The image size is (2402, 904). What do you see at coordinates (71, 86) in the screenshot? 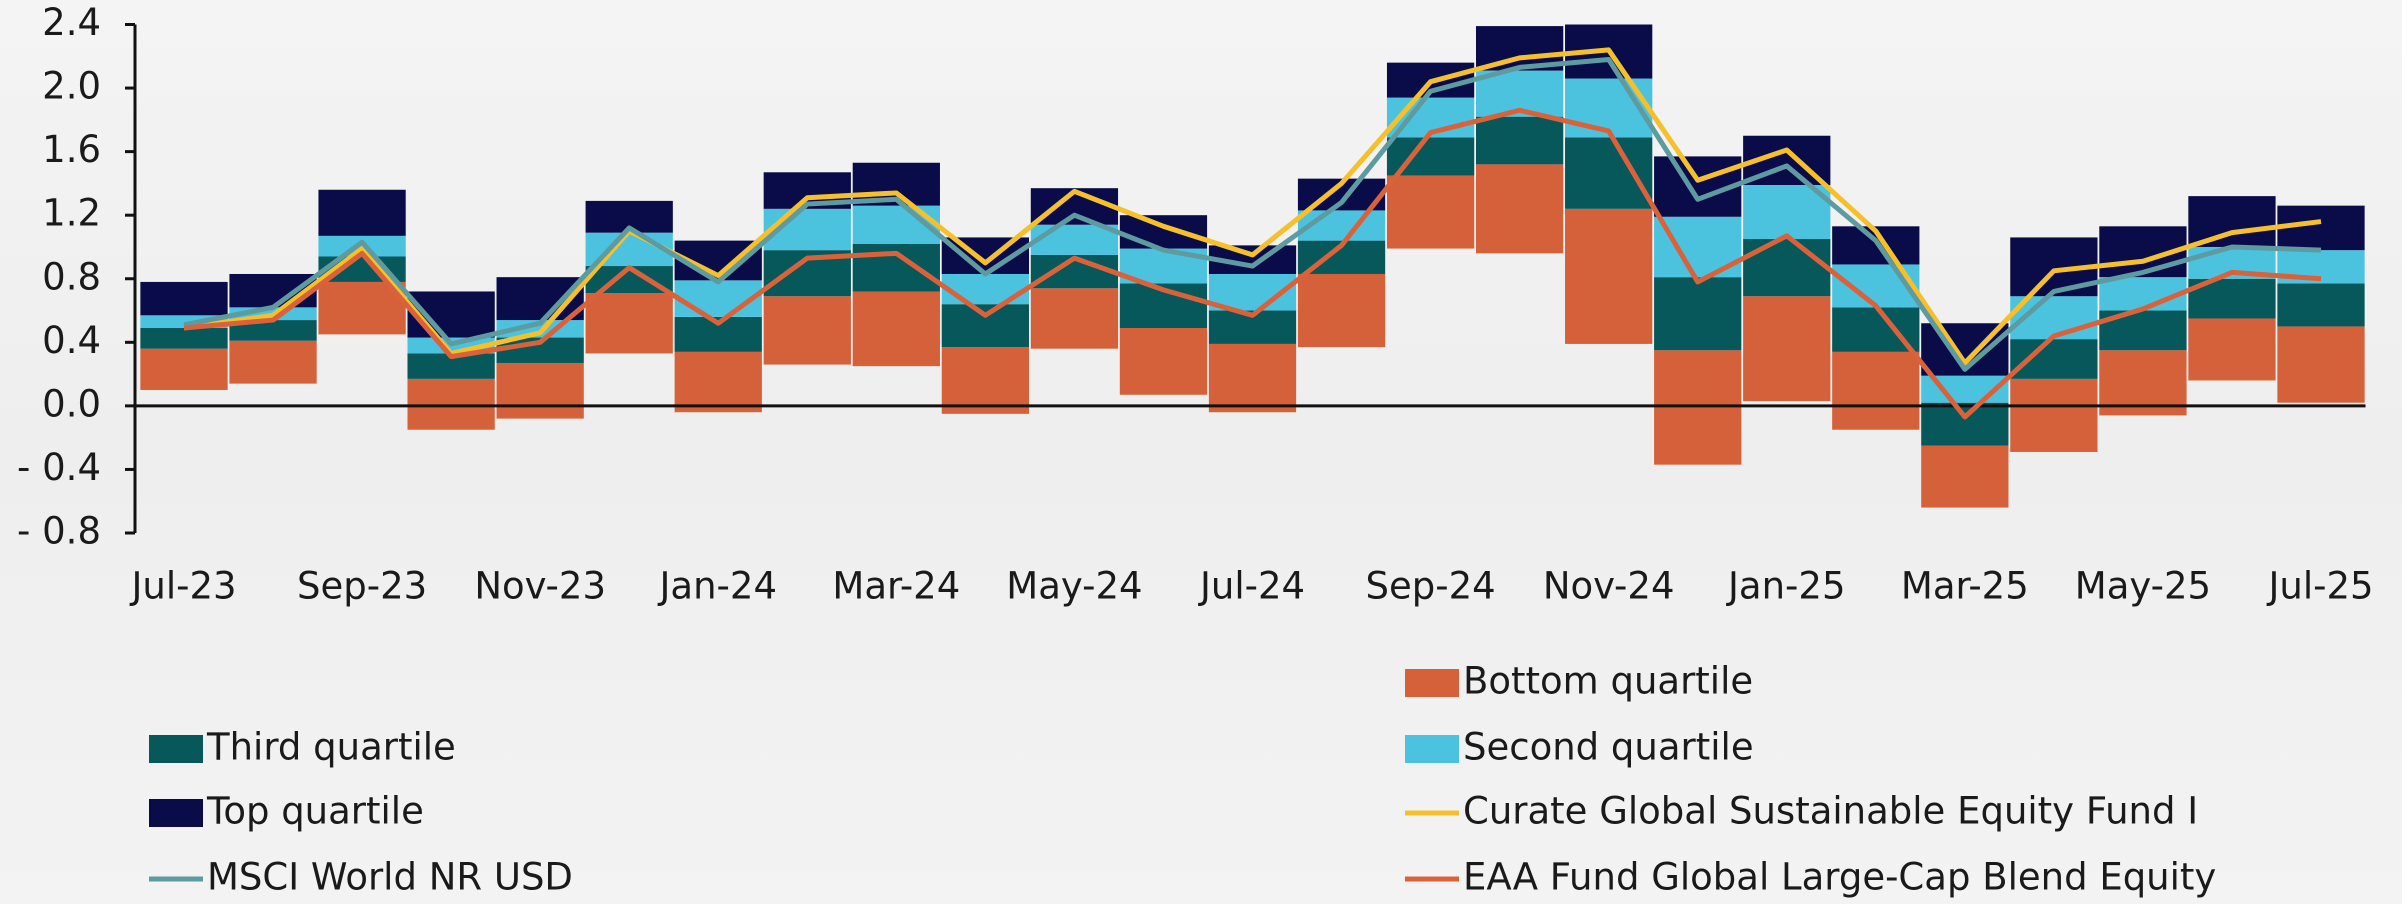
I see `y-tick-label: 2.0` at bounding box center [71, 86].